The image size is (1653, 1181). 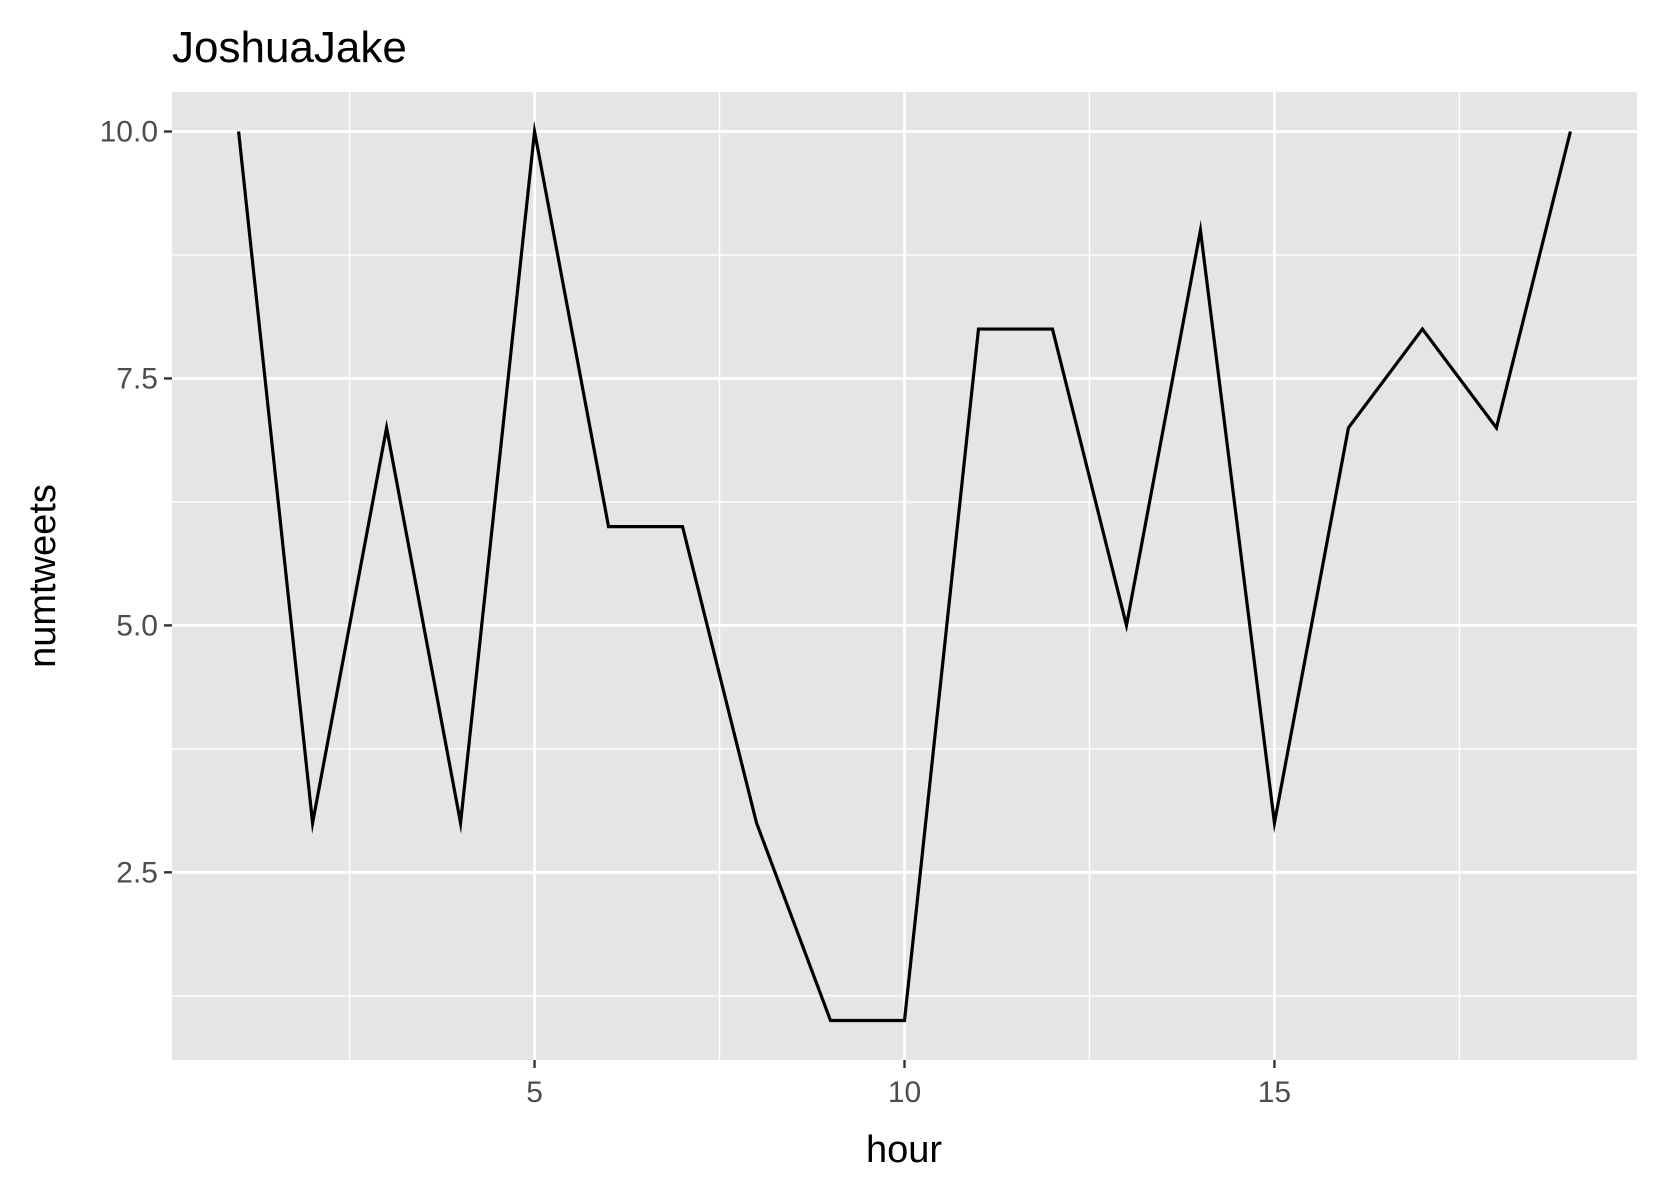 What do you see at coordinates (43, 576) in the screenshot?
I see `y-axis-title: numtweets` at bounding box center [43, 576].